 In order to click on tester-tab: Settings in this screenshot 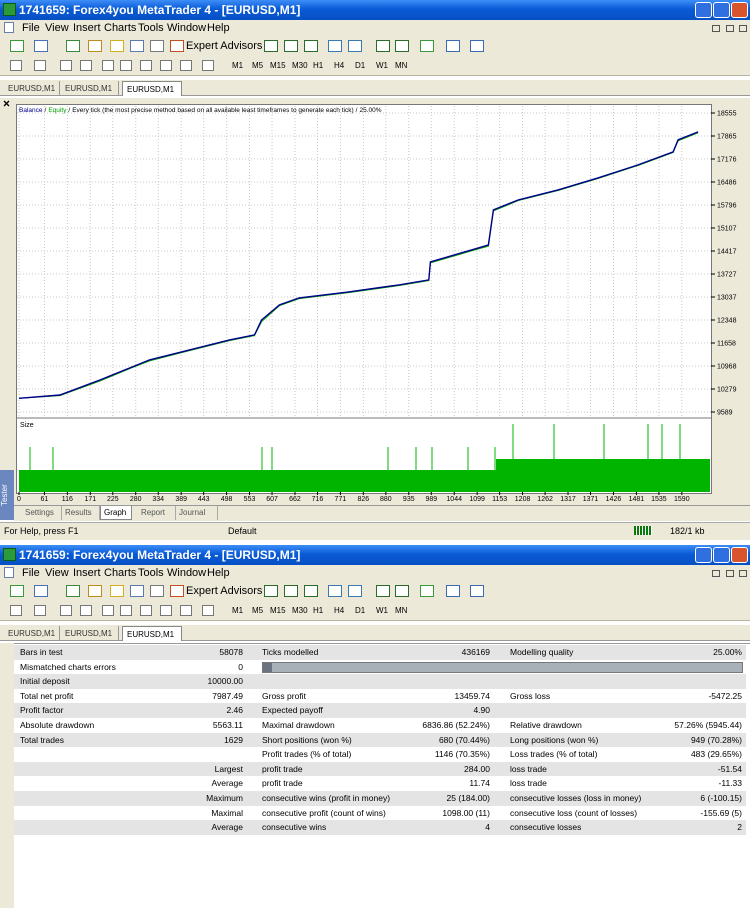, I will do `click(42, 513)`.